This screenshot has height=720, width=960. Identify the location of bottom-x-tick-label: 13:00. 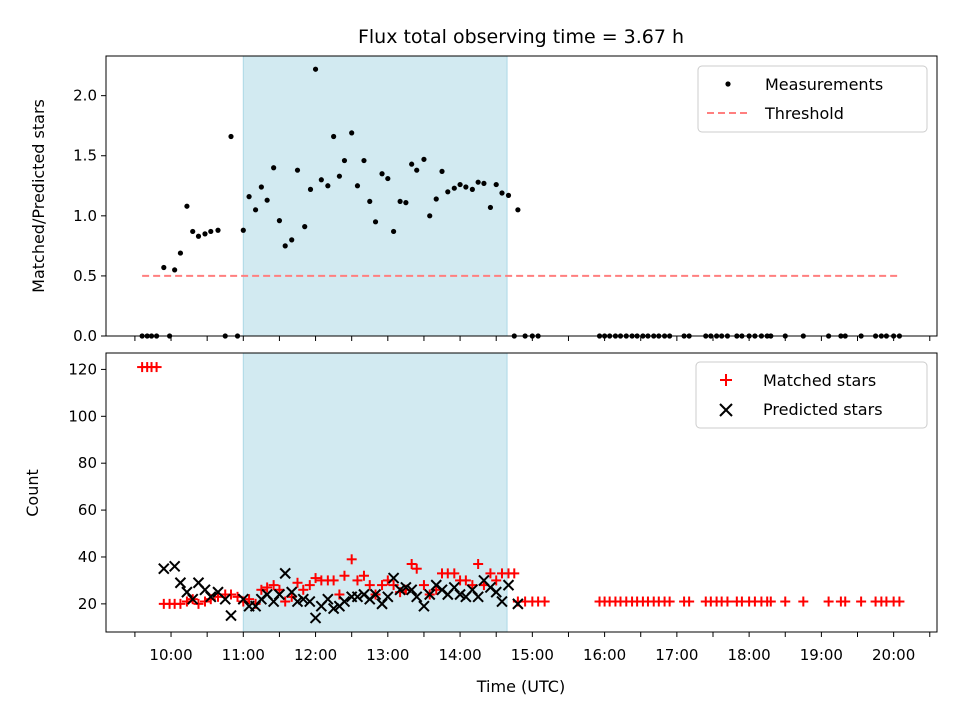
(387, 655).